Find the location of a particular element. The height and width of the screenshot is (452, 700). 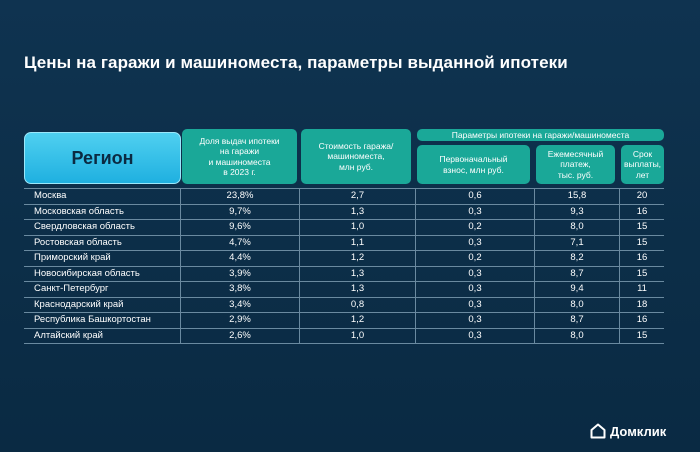

term-header: Срок выплаты, лет is located at coordinates (642, 164).